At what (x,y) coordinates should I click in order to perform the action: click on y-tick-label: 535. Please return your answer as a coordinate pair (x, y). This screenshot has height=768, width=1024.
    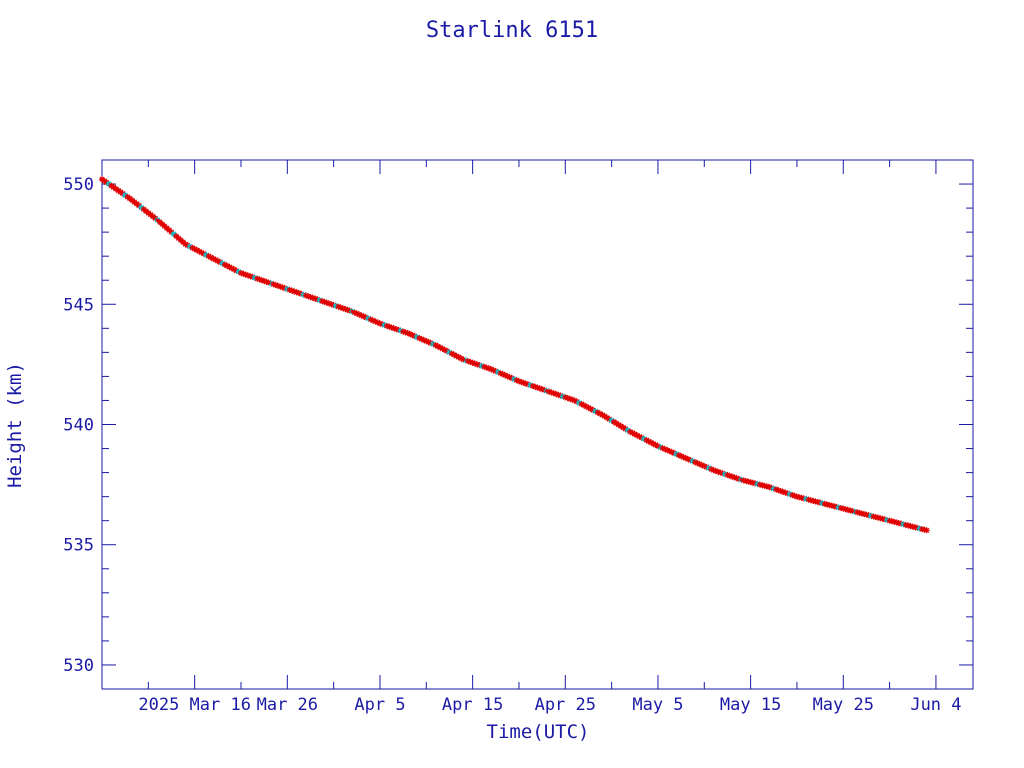
    Looking at the image, I should click on (78, 546).